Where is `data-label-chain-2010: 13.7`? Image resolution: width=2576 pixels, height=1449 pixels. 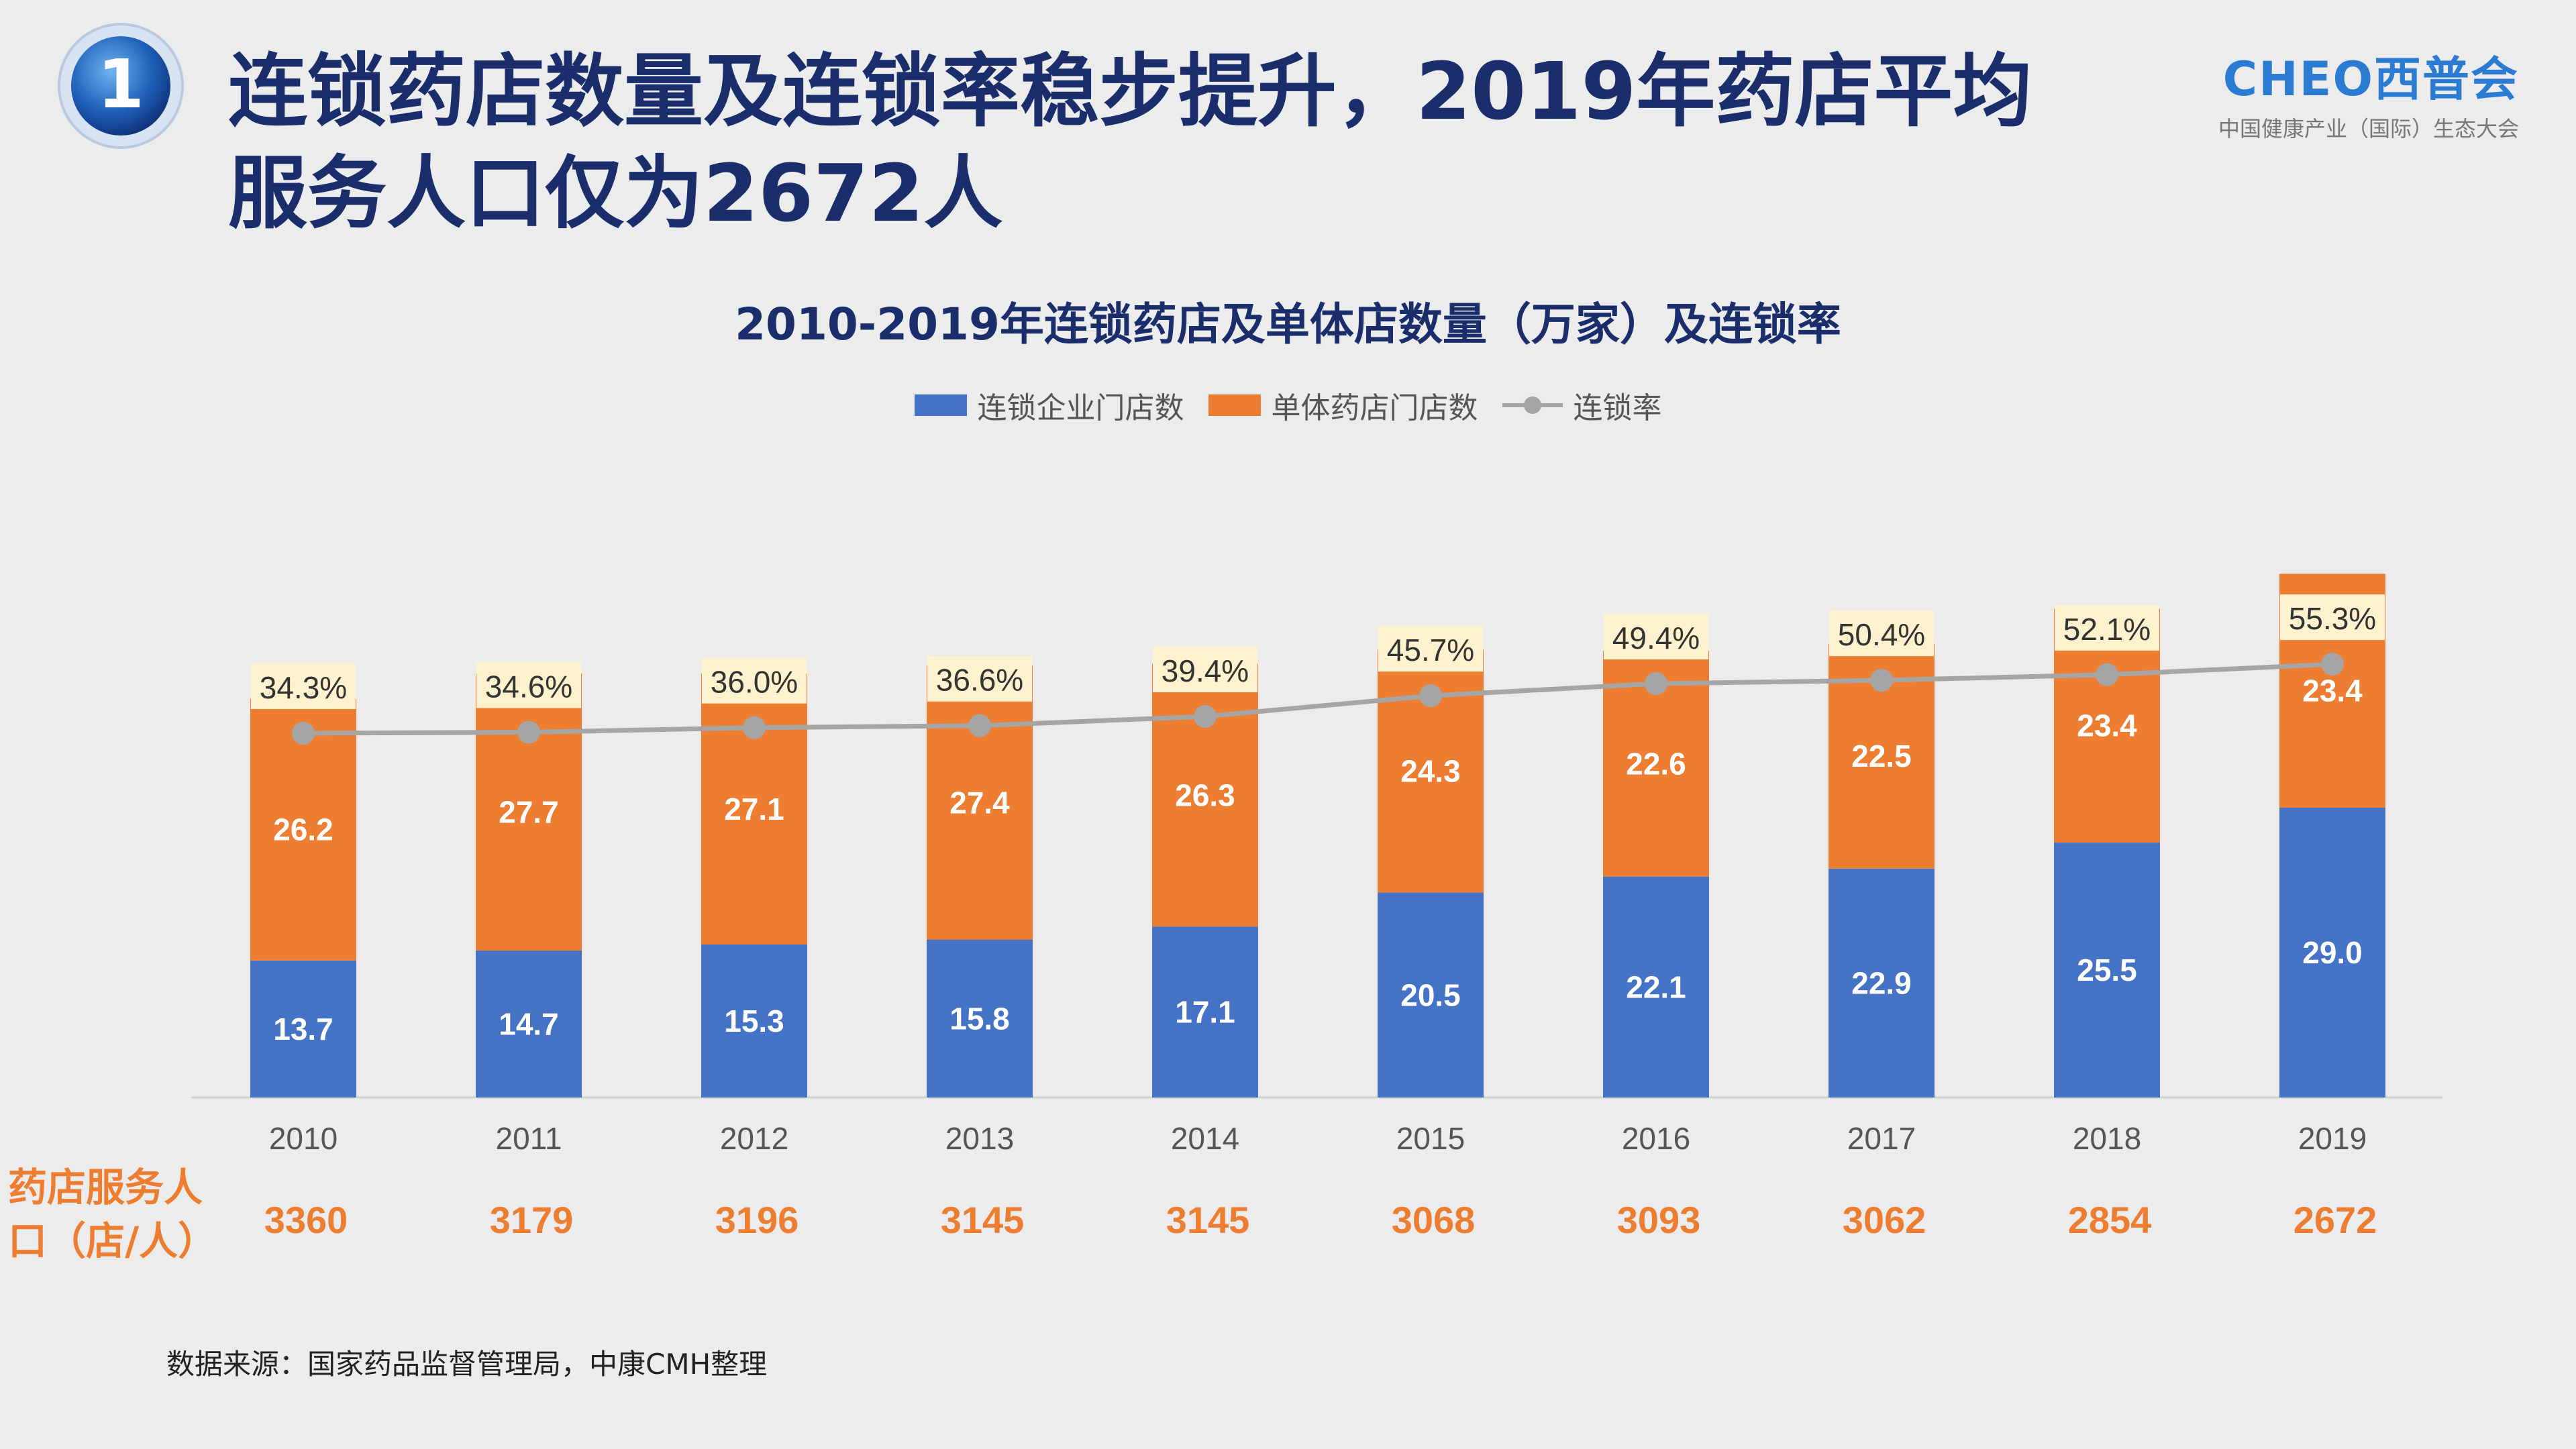 data-label-chain-2010: 13.7 is located at coordinates (303, 1029).